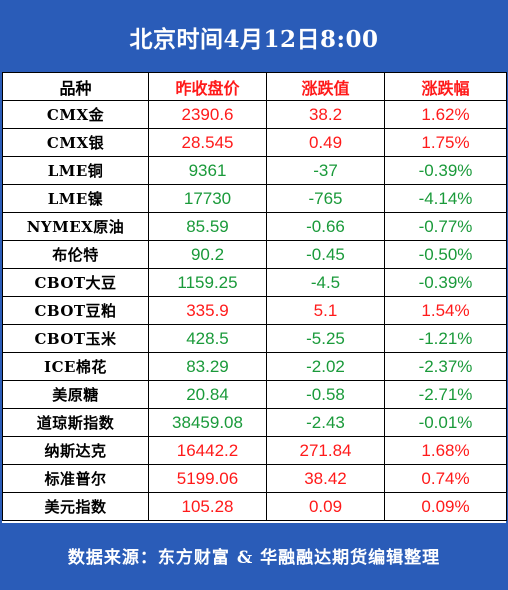 This screenshot has height=590, width=508. I want to click on close-price-cell: 28.545, so click(207, 142).